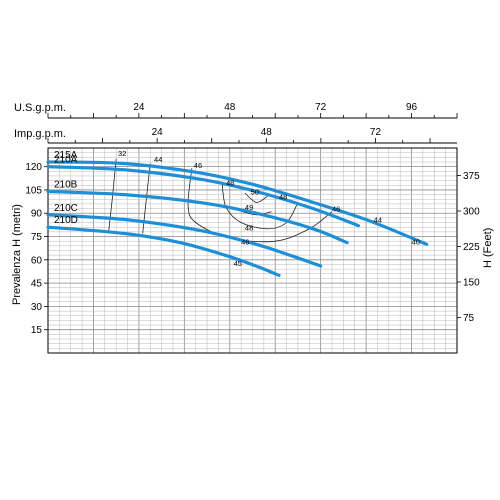  I want to click on curve-210A, so click(203, 196).